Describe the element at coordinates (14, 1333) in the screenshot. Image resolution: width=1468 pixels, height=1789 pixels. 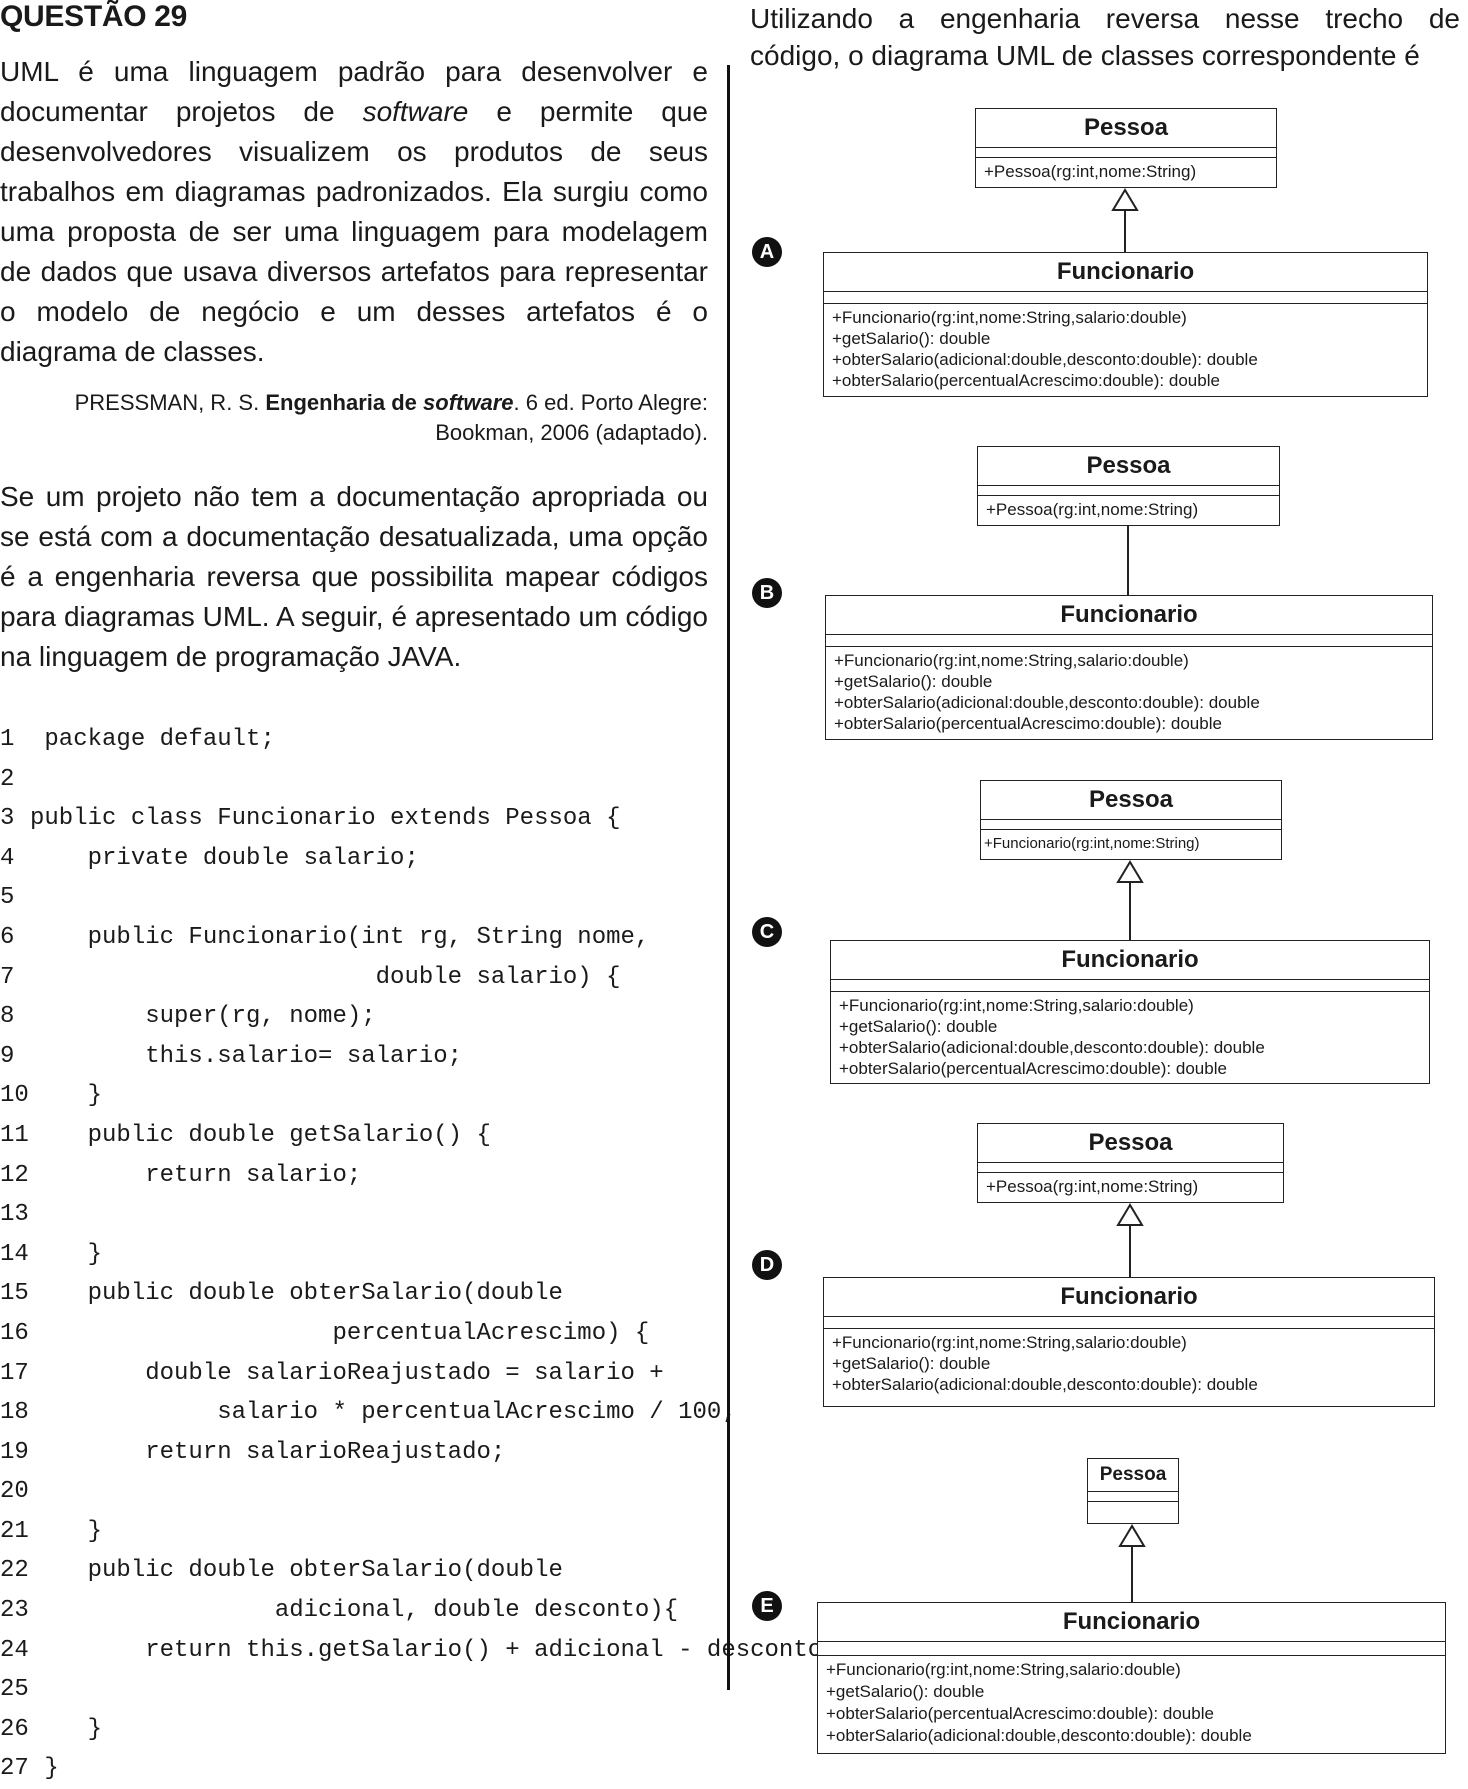
I see `line-number: 16` at that location.